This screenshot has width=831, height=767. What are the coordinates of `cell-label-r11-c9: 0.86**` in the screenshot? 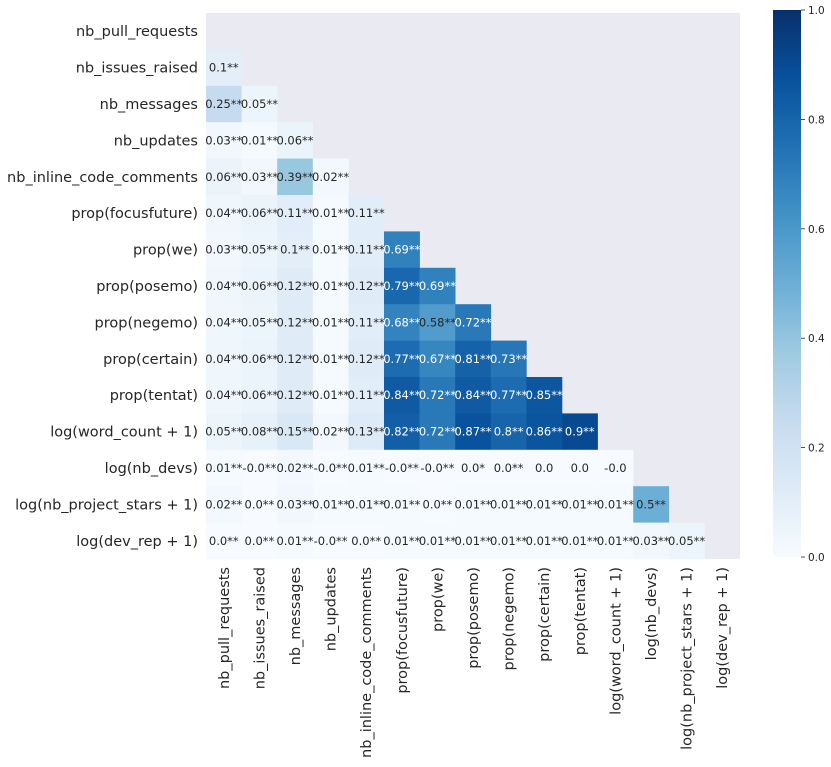 It's located at (544, 432).